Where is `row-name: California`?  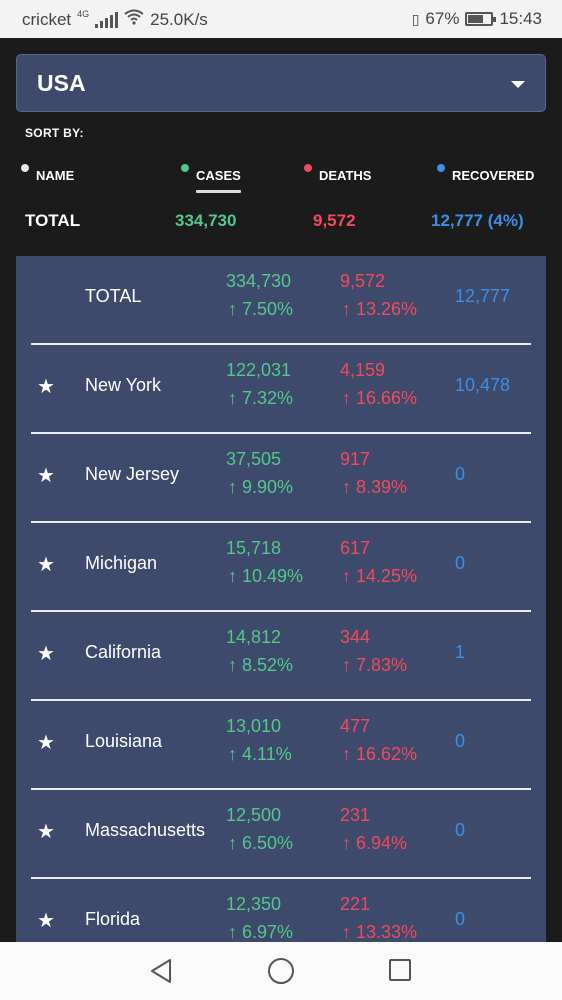
row-name: California is located at coordinates (123, 652).